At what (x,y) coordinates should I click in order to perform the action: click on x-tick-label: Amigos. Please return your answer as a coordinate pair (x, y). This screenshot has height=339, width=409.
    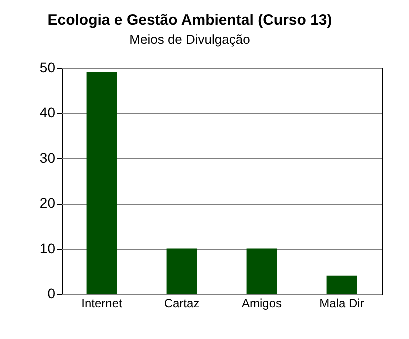
    Looking at the image, I should click on (262, 303).